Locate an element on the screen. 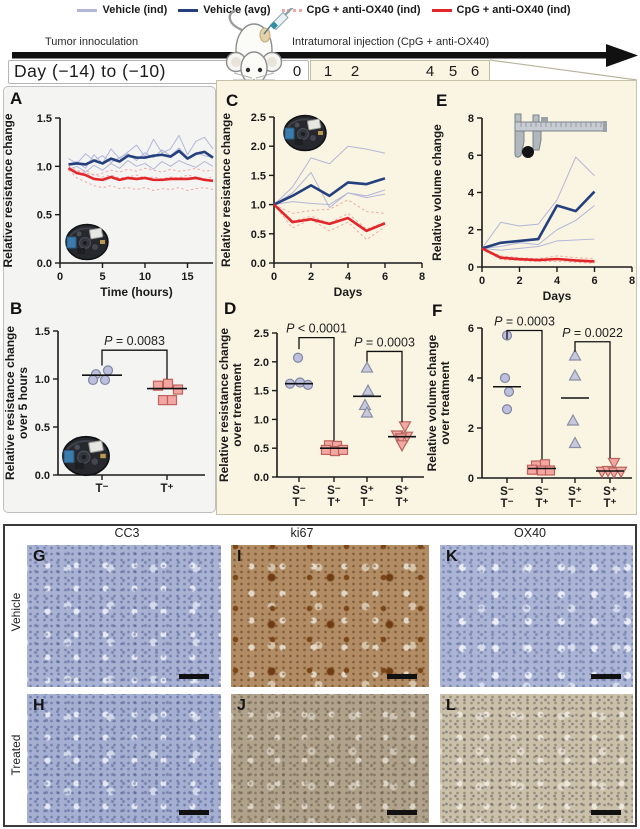 The width and height of the screenshot is (640, 829). svg-text:Relative resistance changeover: Relative resistance changeover 5 hours is located at coordinates (16, 403).